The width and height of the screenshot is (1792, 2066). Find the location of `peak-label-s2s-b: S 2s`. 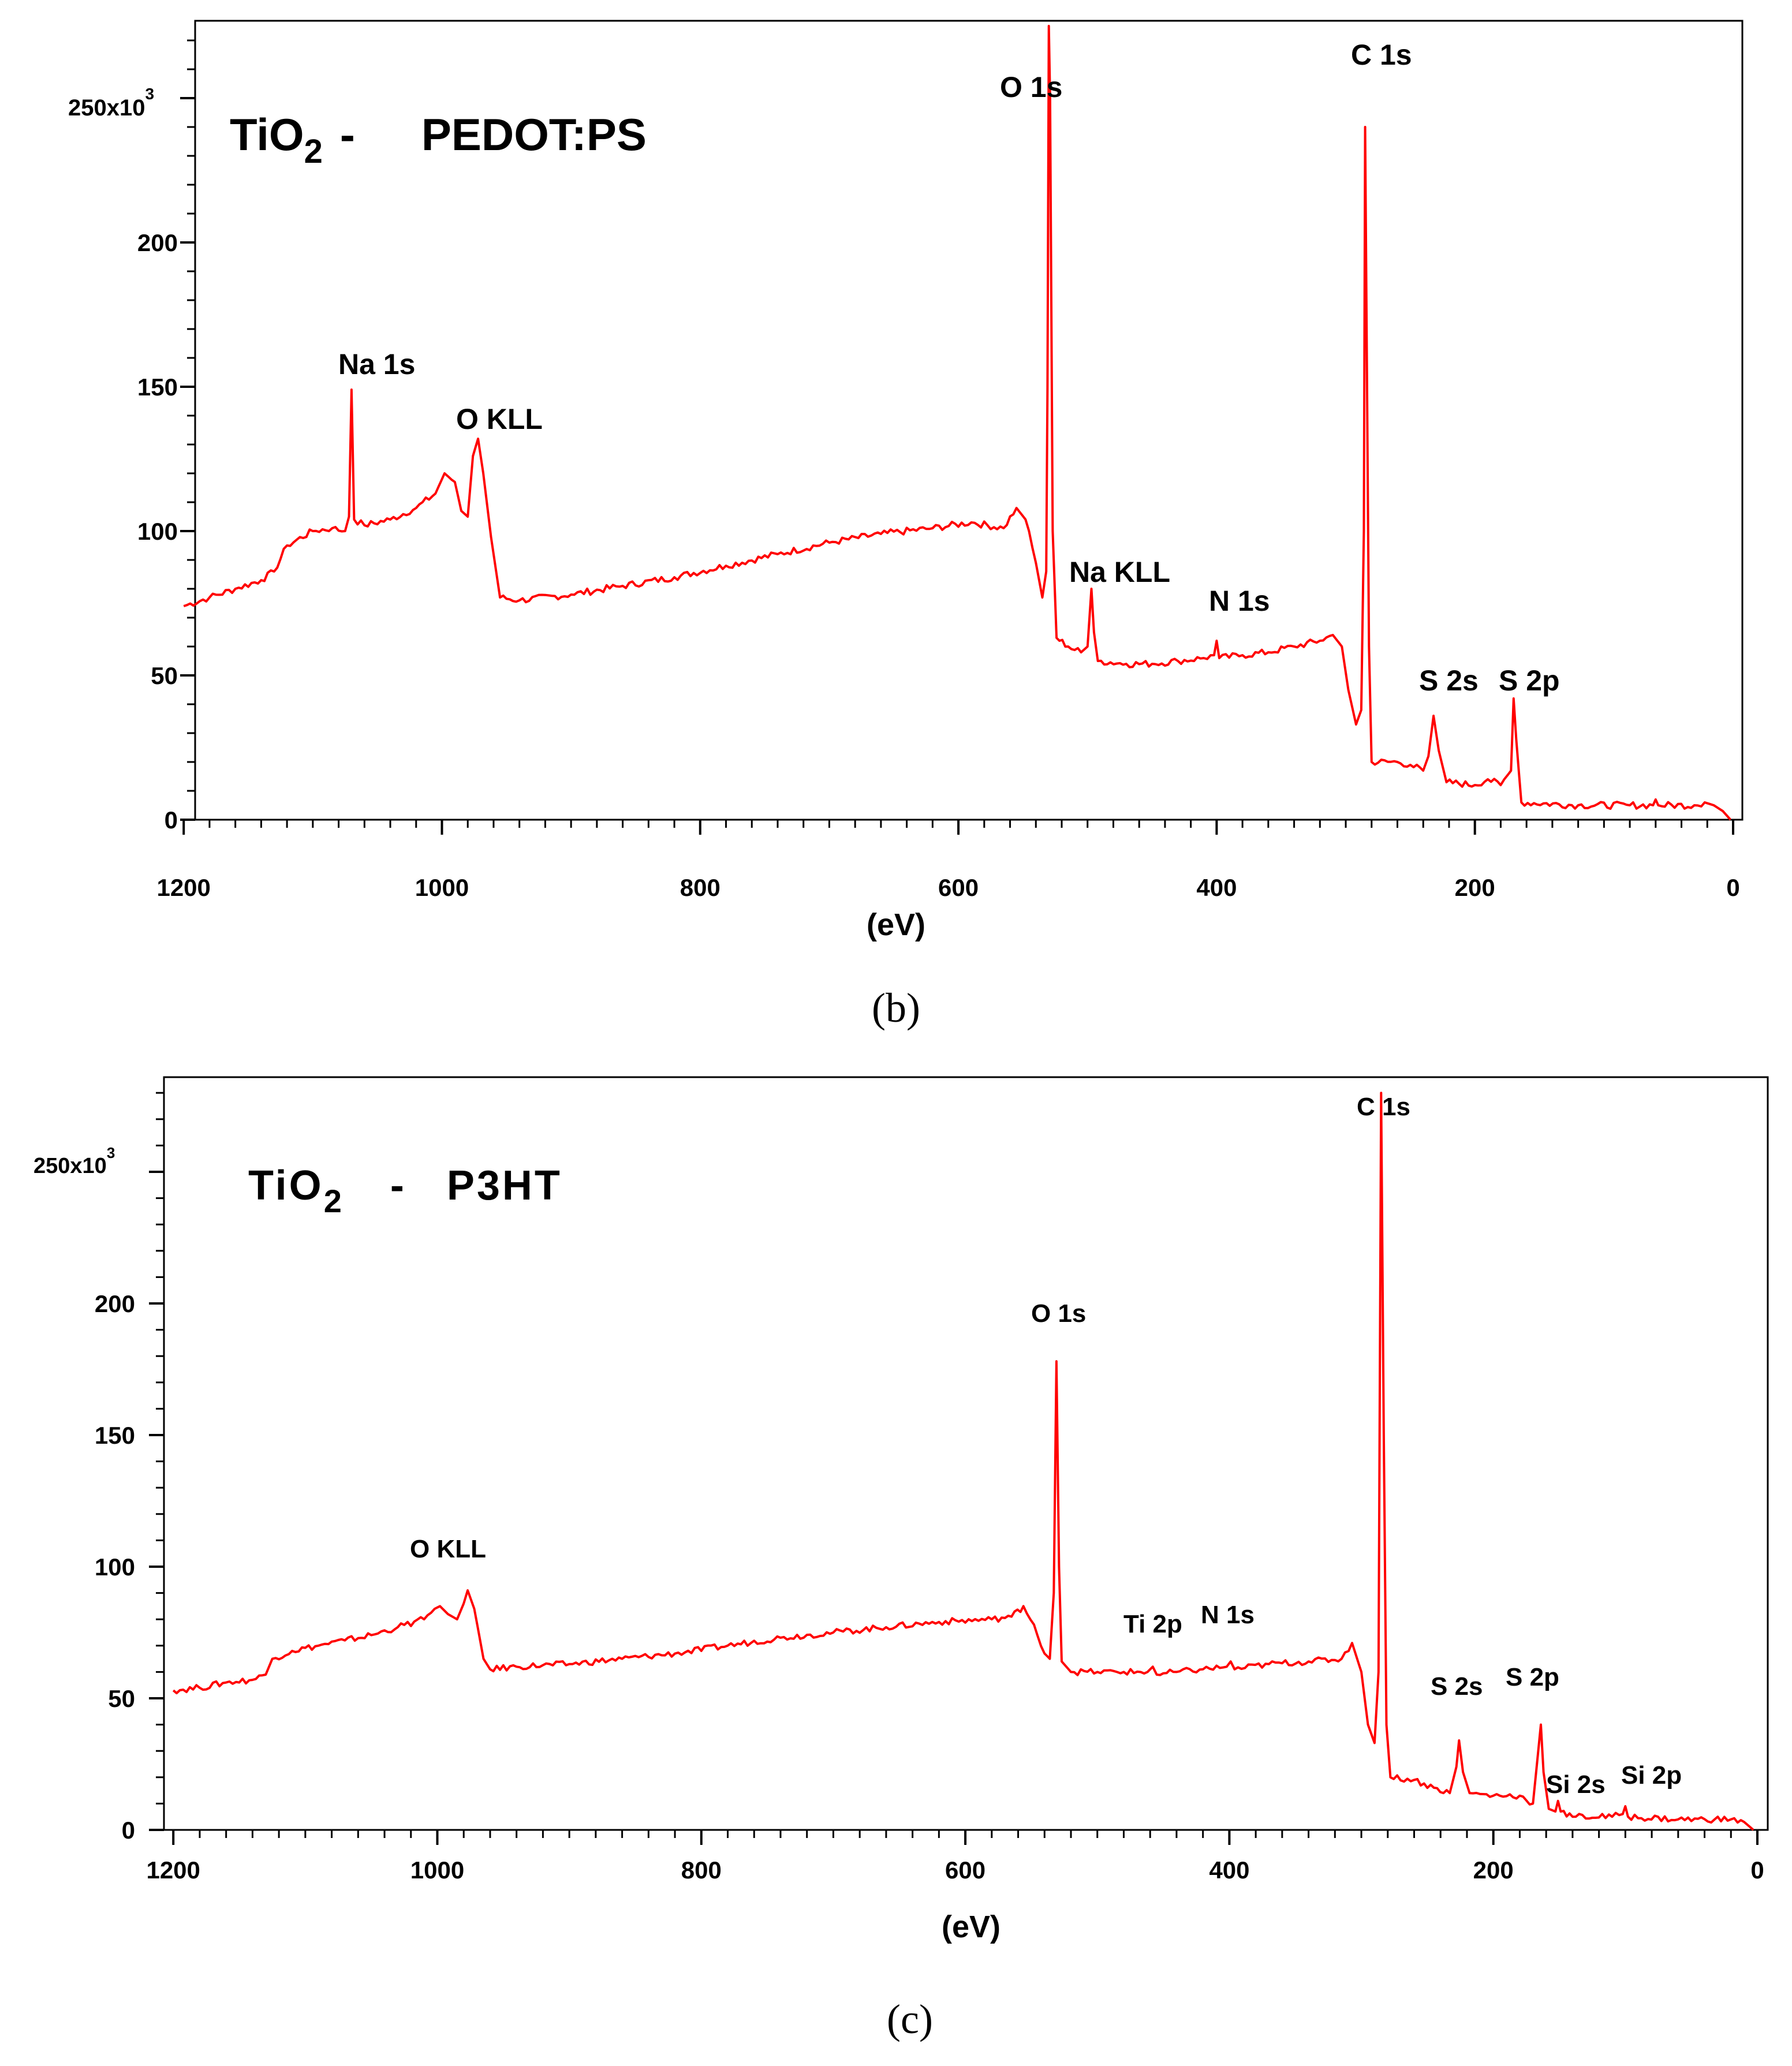

peak-label-s2s-b: S 2s is located at coordinates (1449, 680).